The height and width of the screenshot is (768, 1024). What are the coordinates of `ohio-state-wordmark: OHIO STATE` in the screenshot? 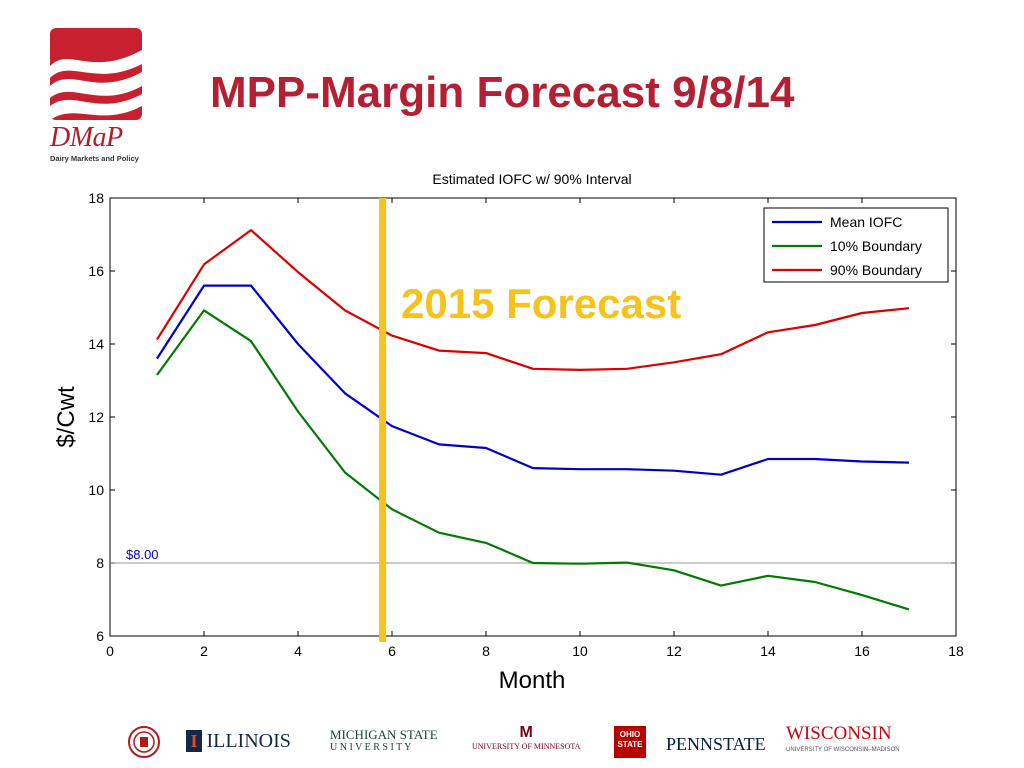 It's located at (630, 742).